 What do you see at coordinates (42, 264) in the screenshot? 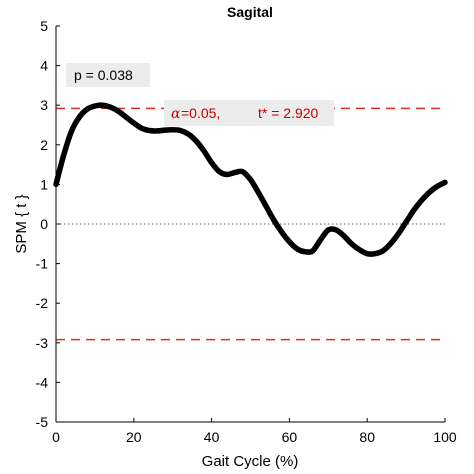
I see `y-tick-label: -1` at bounding box center [42, 264].